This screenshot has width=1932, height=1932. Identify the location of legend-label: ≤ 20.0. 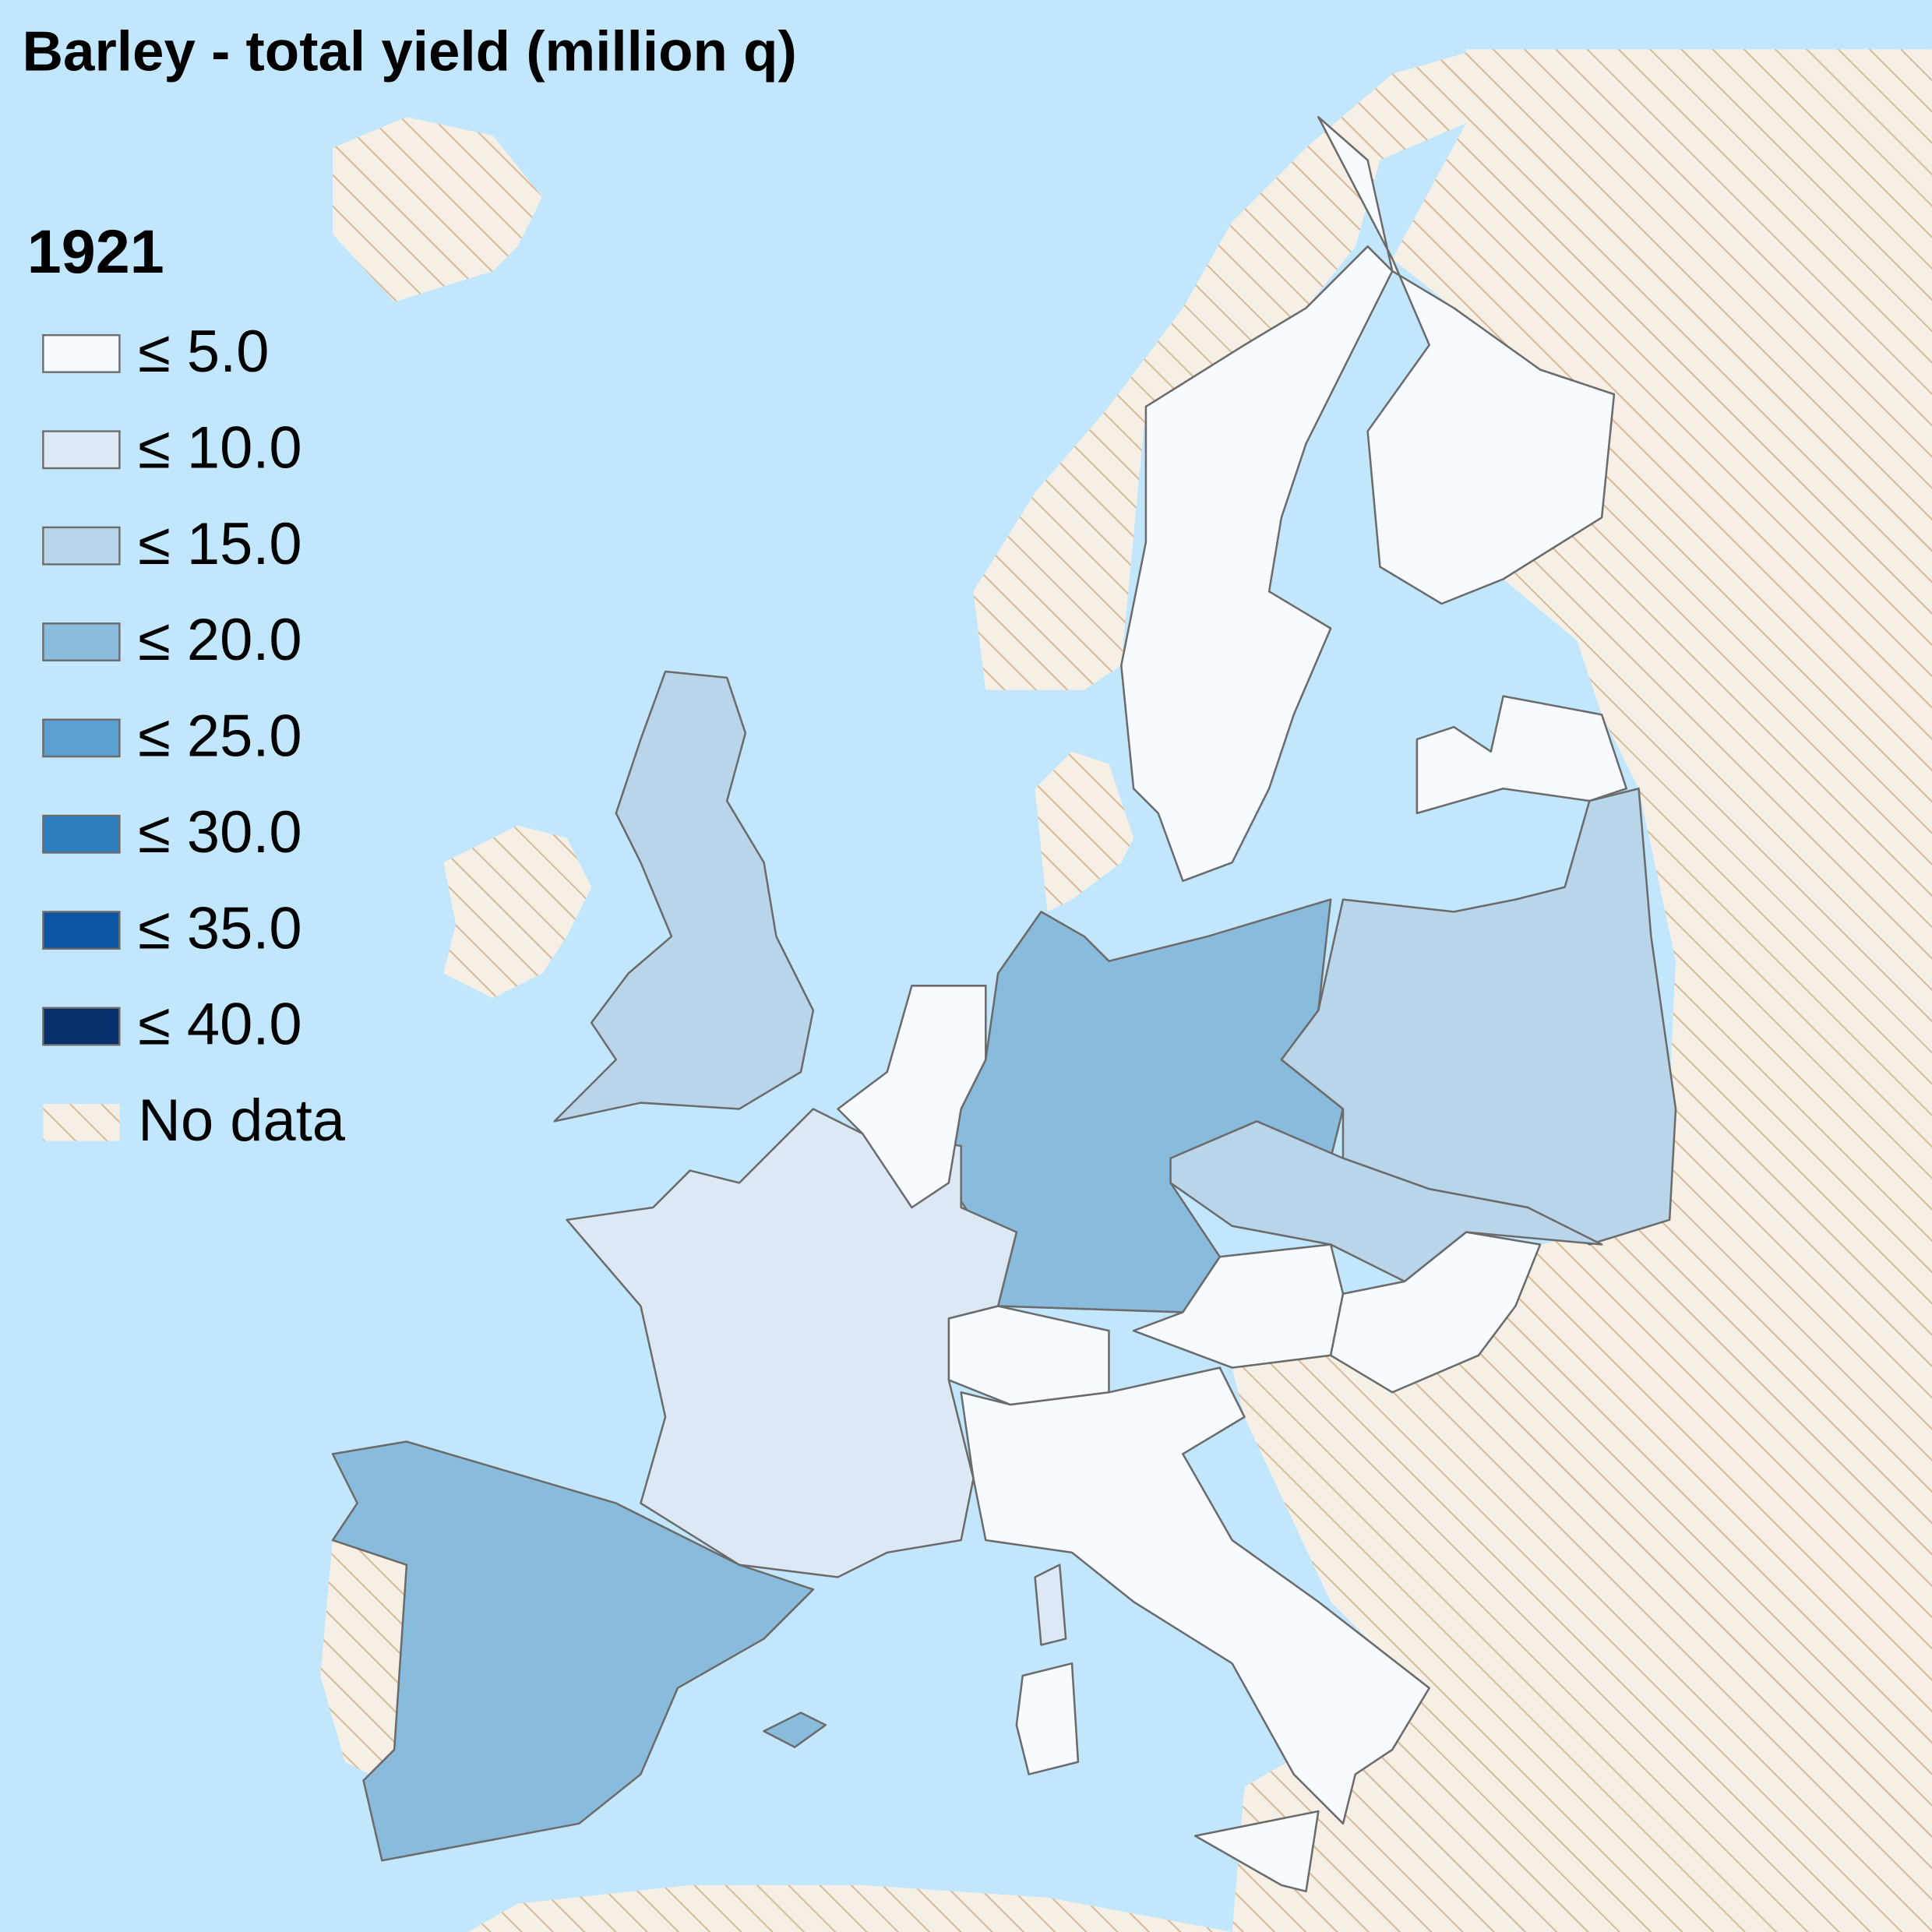
(220, 640).